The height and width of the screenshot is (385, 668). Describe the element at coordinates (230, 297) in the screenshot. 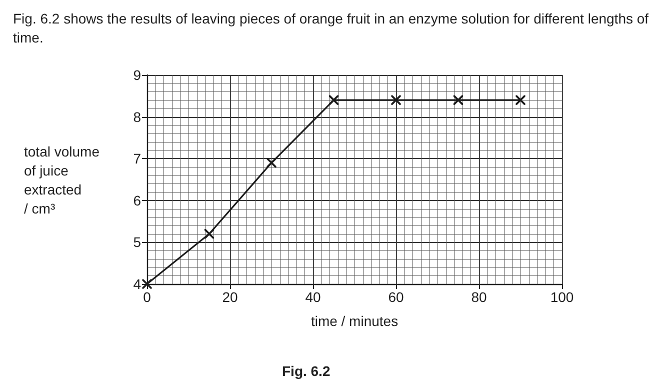

I see `x-tick-label: 20` at that location.